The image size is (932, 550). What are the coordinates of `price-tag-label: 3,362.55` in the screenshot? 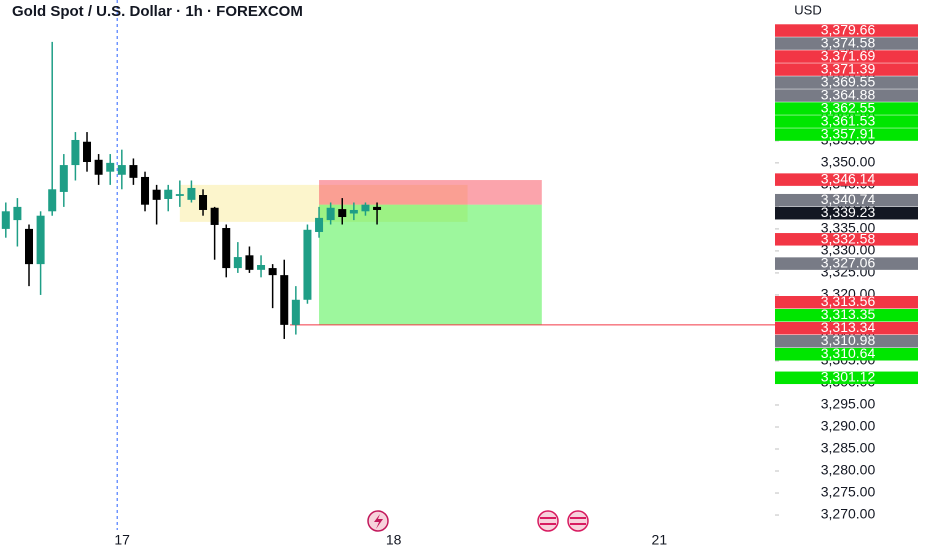 It's located at (848, 107).